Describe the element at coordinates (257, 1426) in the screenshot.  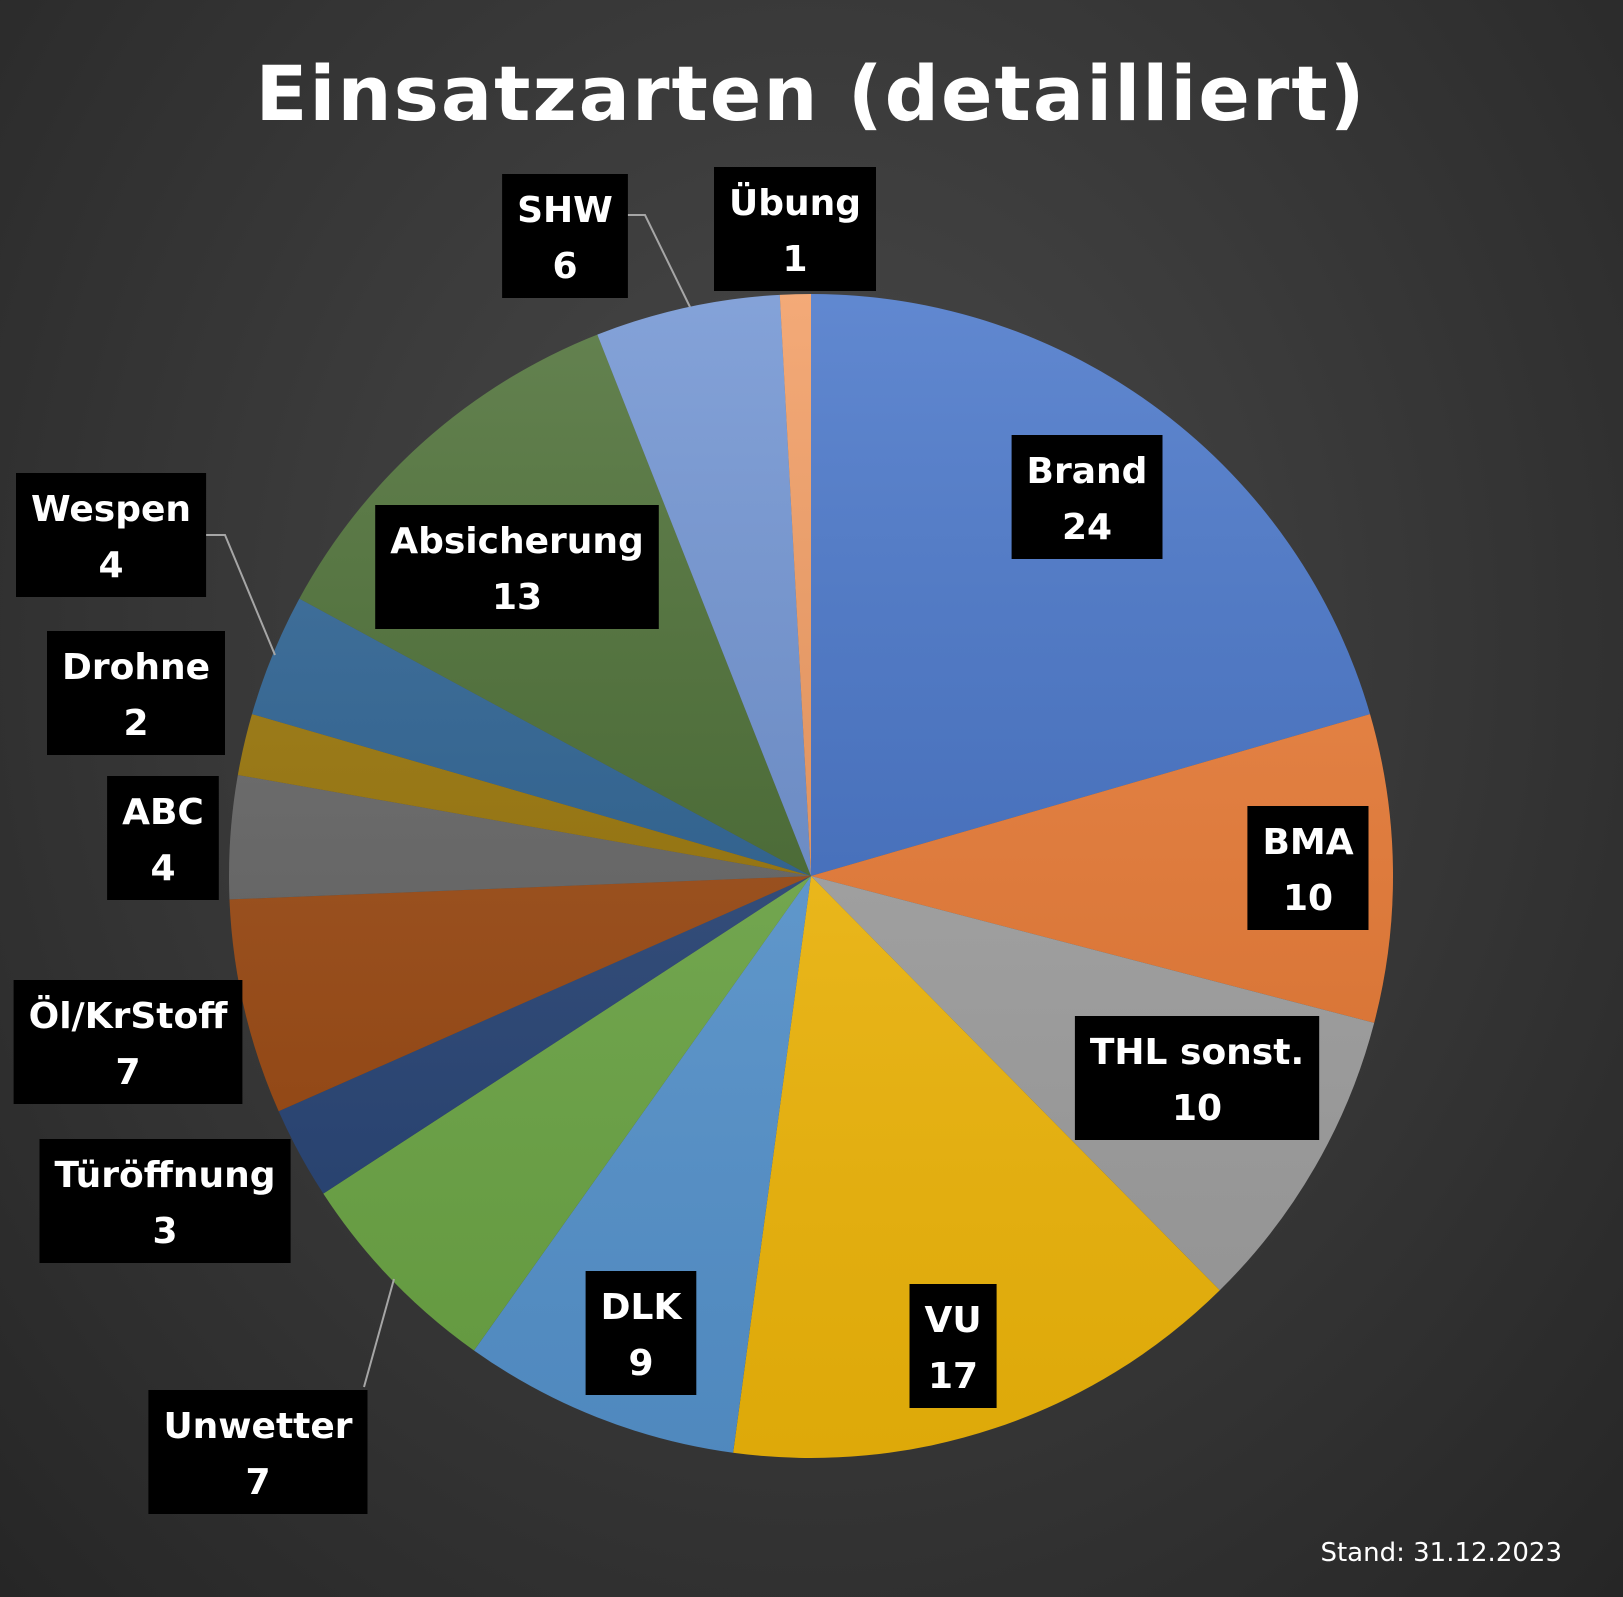
I see `data-label-category: Unwetter` at that location.